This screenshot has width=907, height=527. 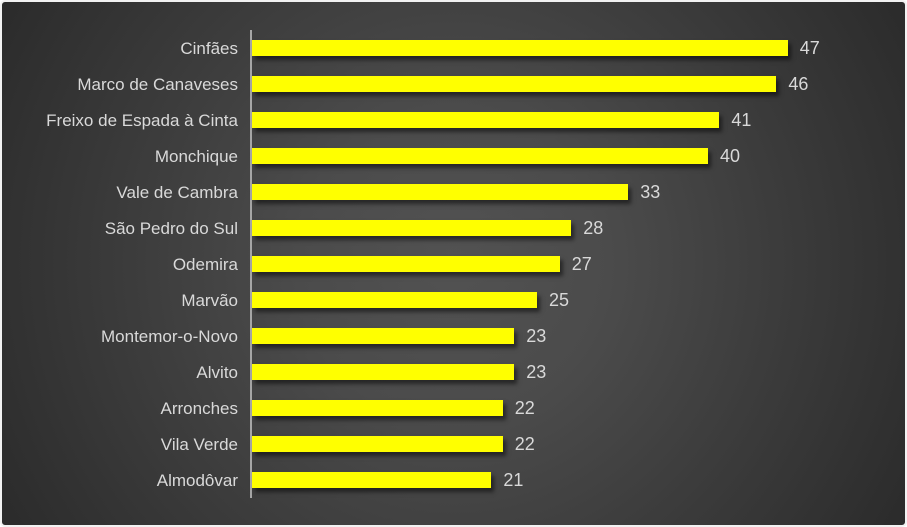 I want to click on category-label: Montemor-o-Novo, so click(x=169, y=336).